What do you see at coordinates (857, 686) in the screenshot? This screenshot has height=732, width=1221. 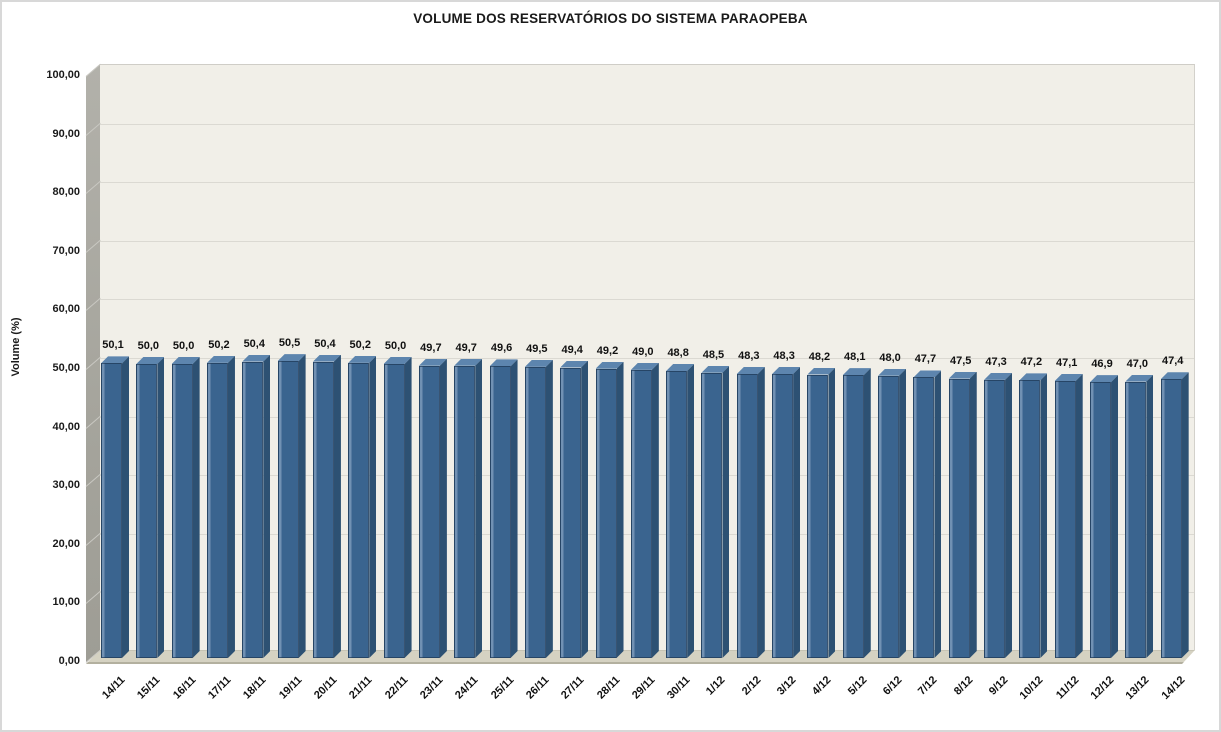 I see `x-axis-label: 5/12` at bounding box center [857, 686].